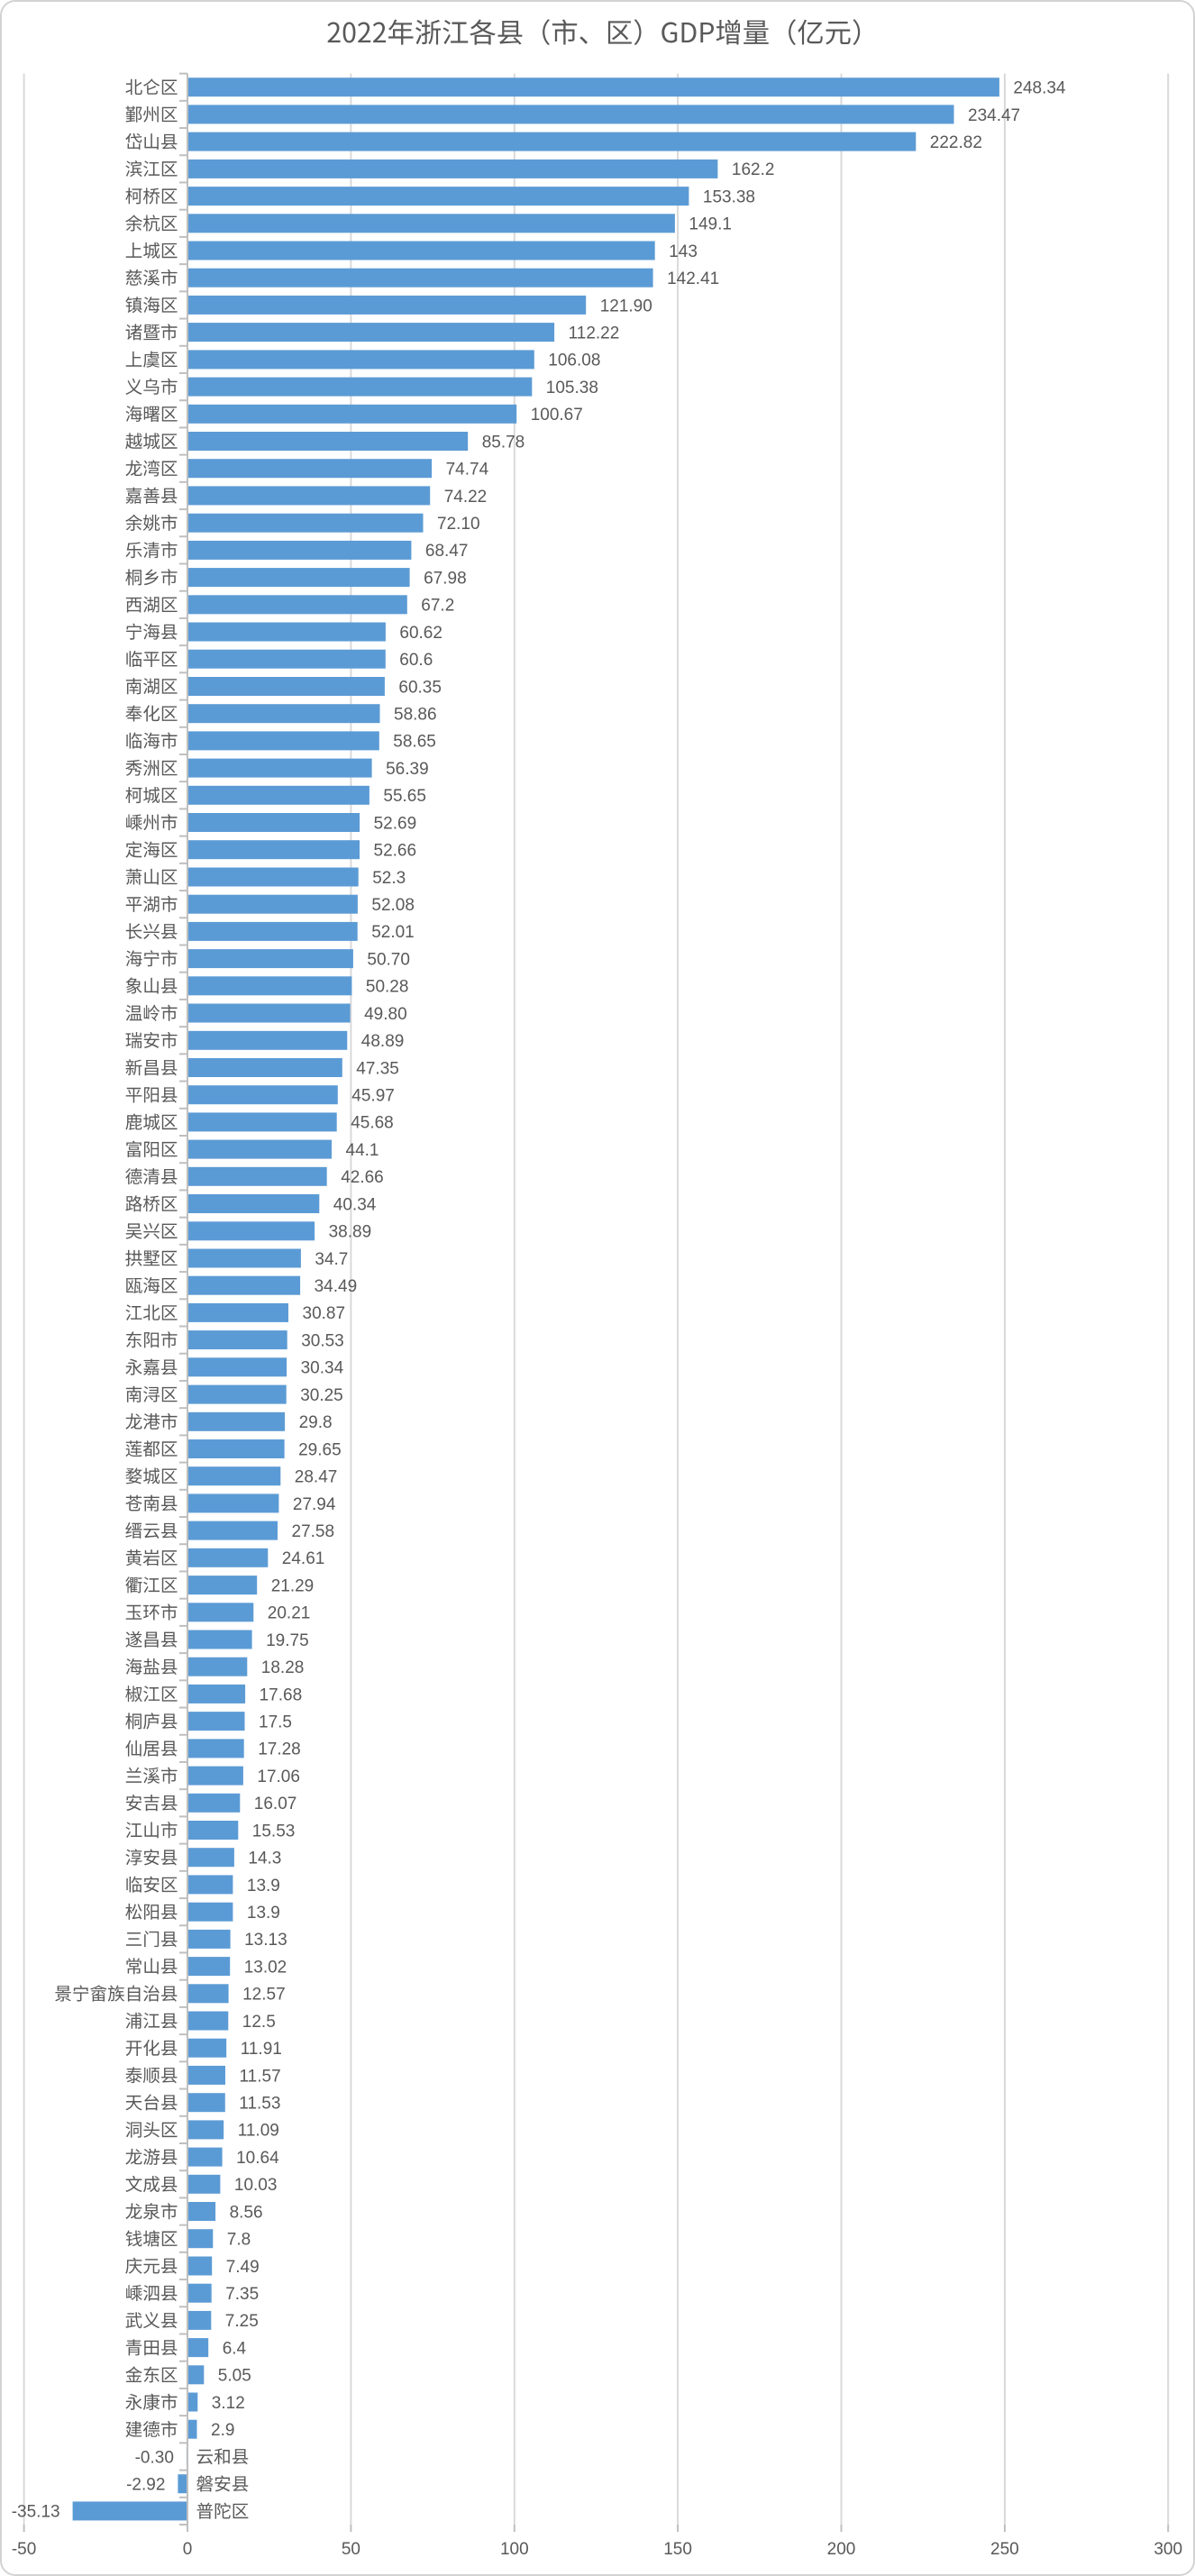 Image resolution: width=1195 pixels, height=2576 pixels. Describe the element at coordinates (678, 2549) in the screenshot. I see `svg-text: 150` at that location.